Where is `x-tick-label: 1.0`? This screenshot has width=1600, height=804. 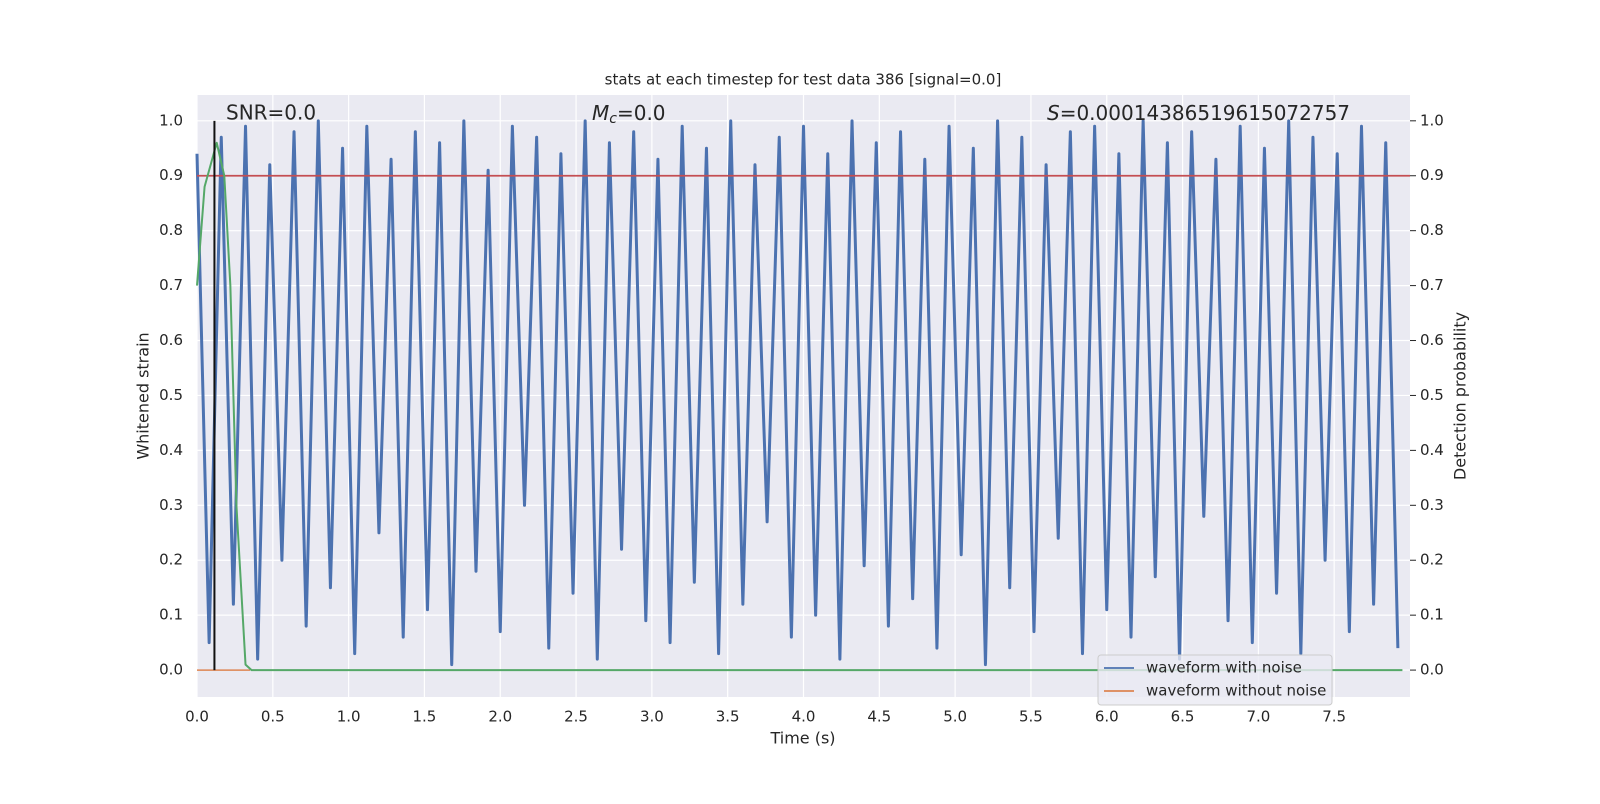 x-tick-label: 1.0 is located at coordinates (349, 717).